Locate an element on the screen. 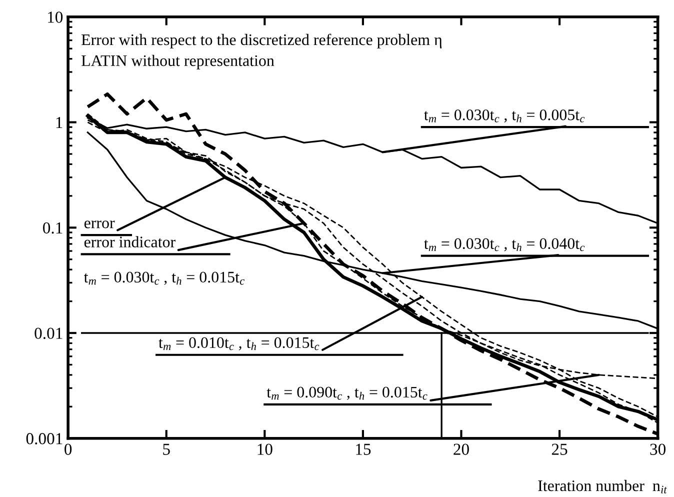 The image size is (674, 497). annotation: t$_{m}$ = 0.030t$_{c}$ , t$_{h}$ = 0.040t$_{c}$ is located at coordinates (504, 245).